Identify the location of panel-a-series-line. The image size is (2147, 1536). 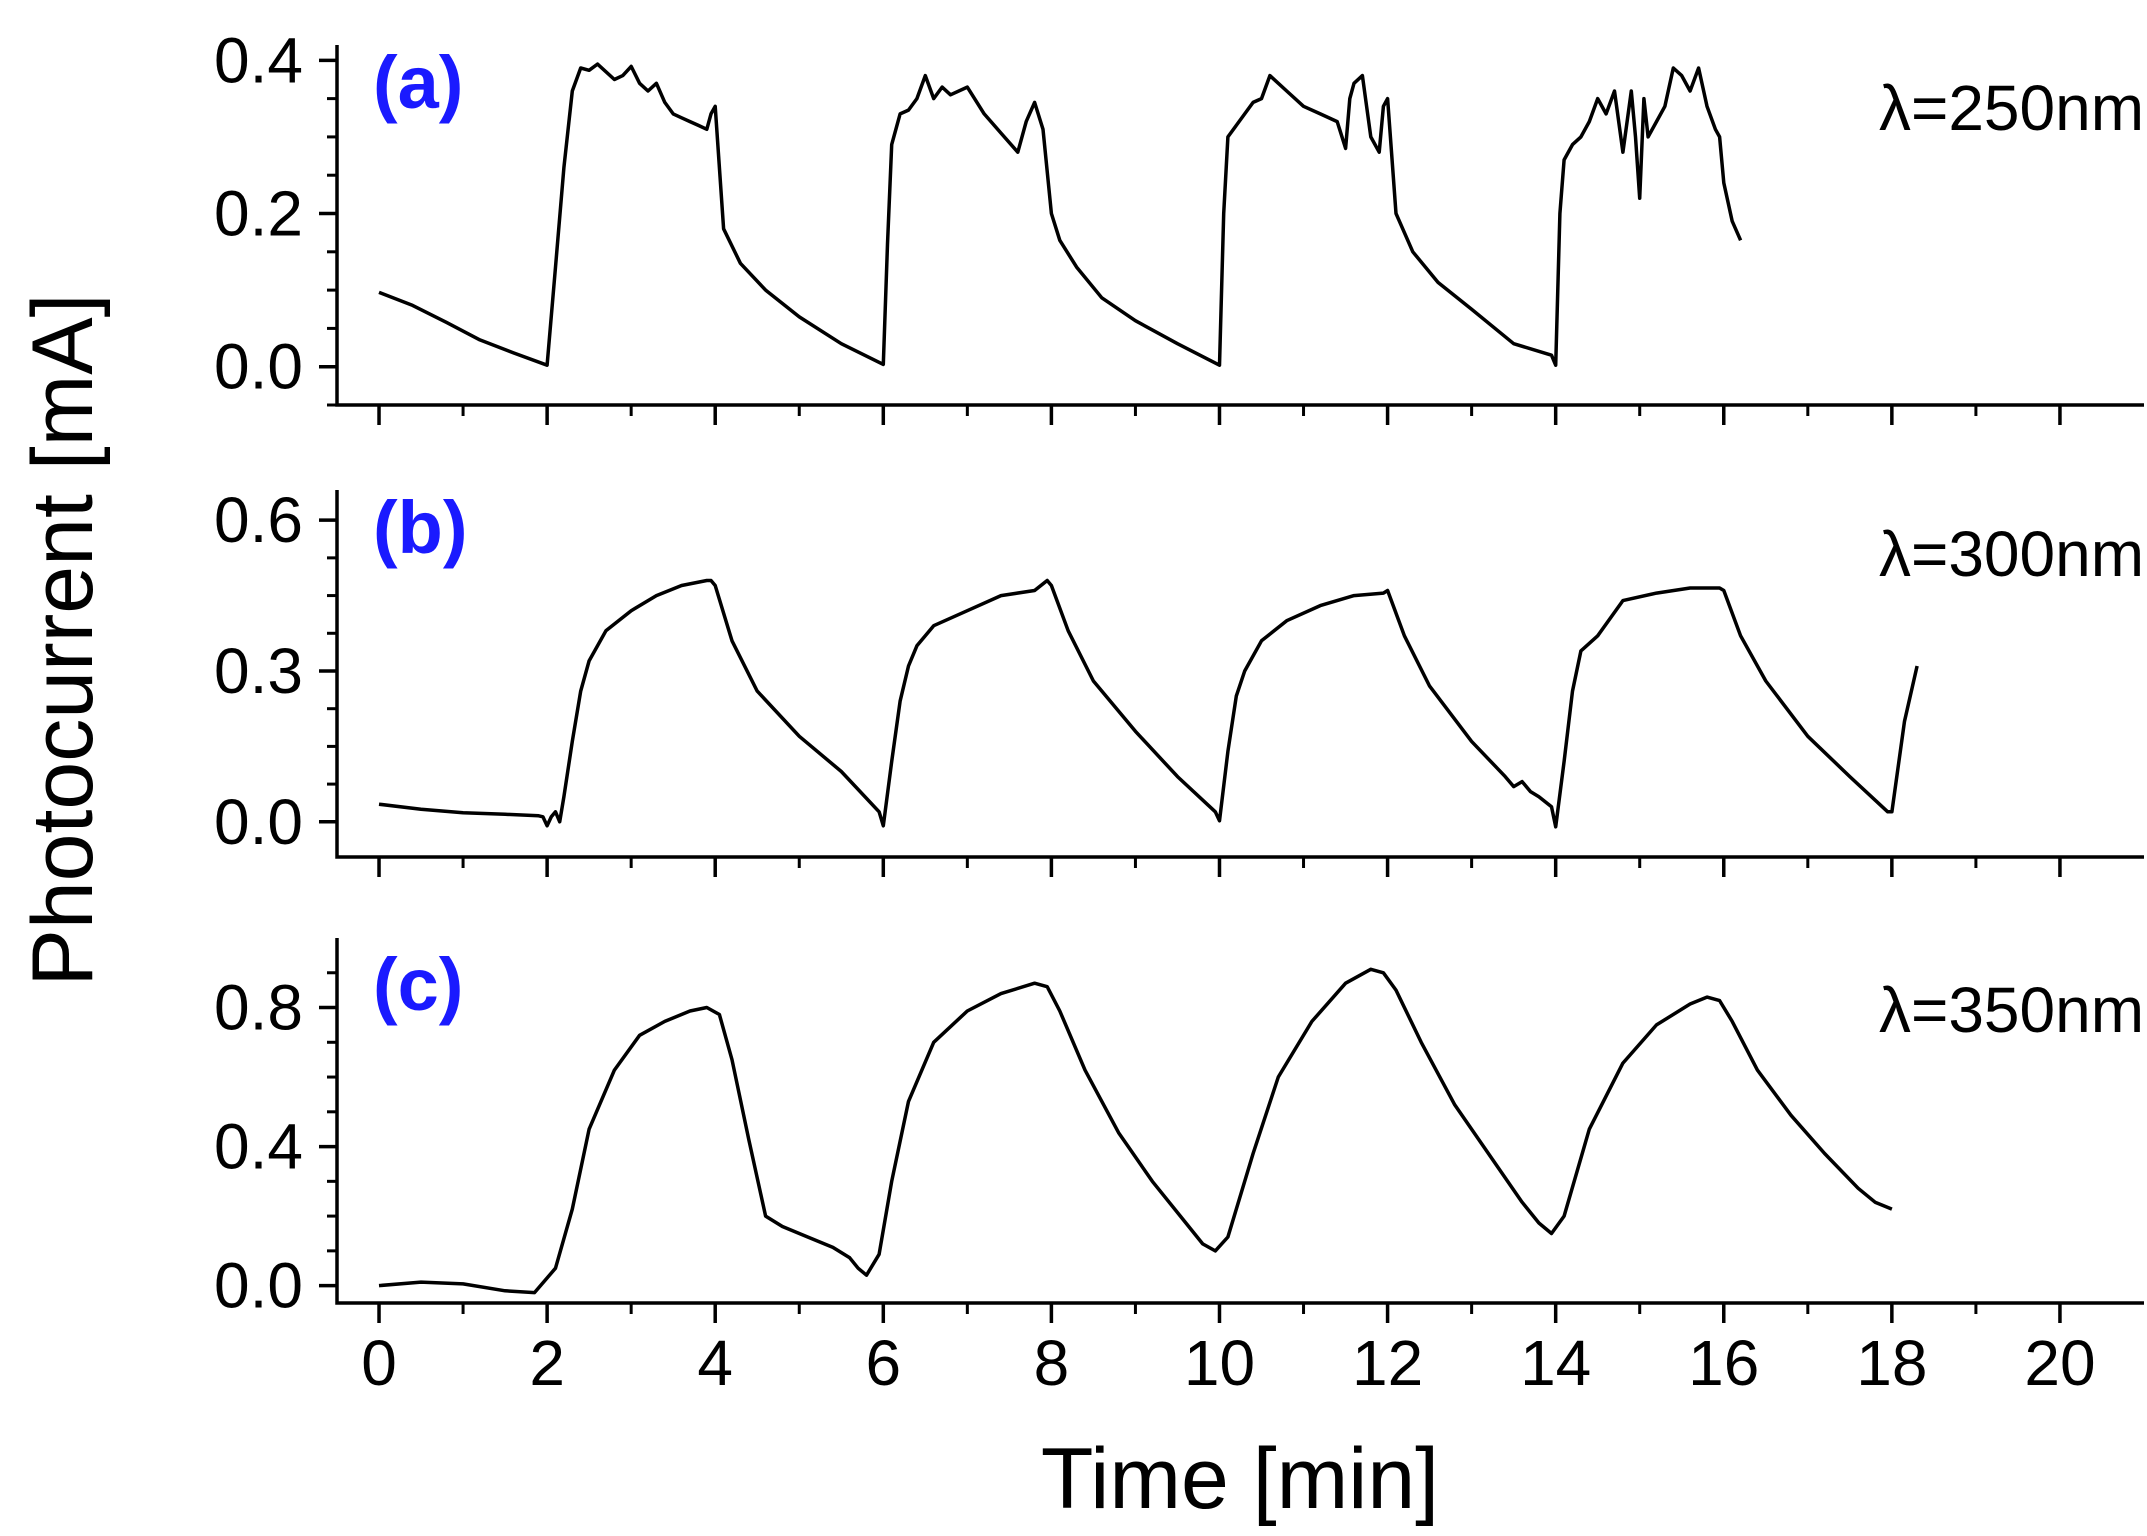
(1060, 214).